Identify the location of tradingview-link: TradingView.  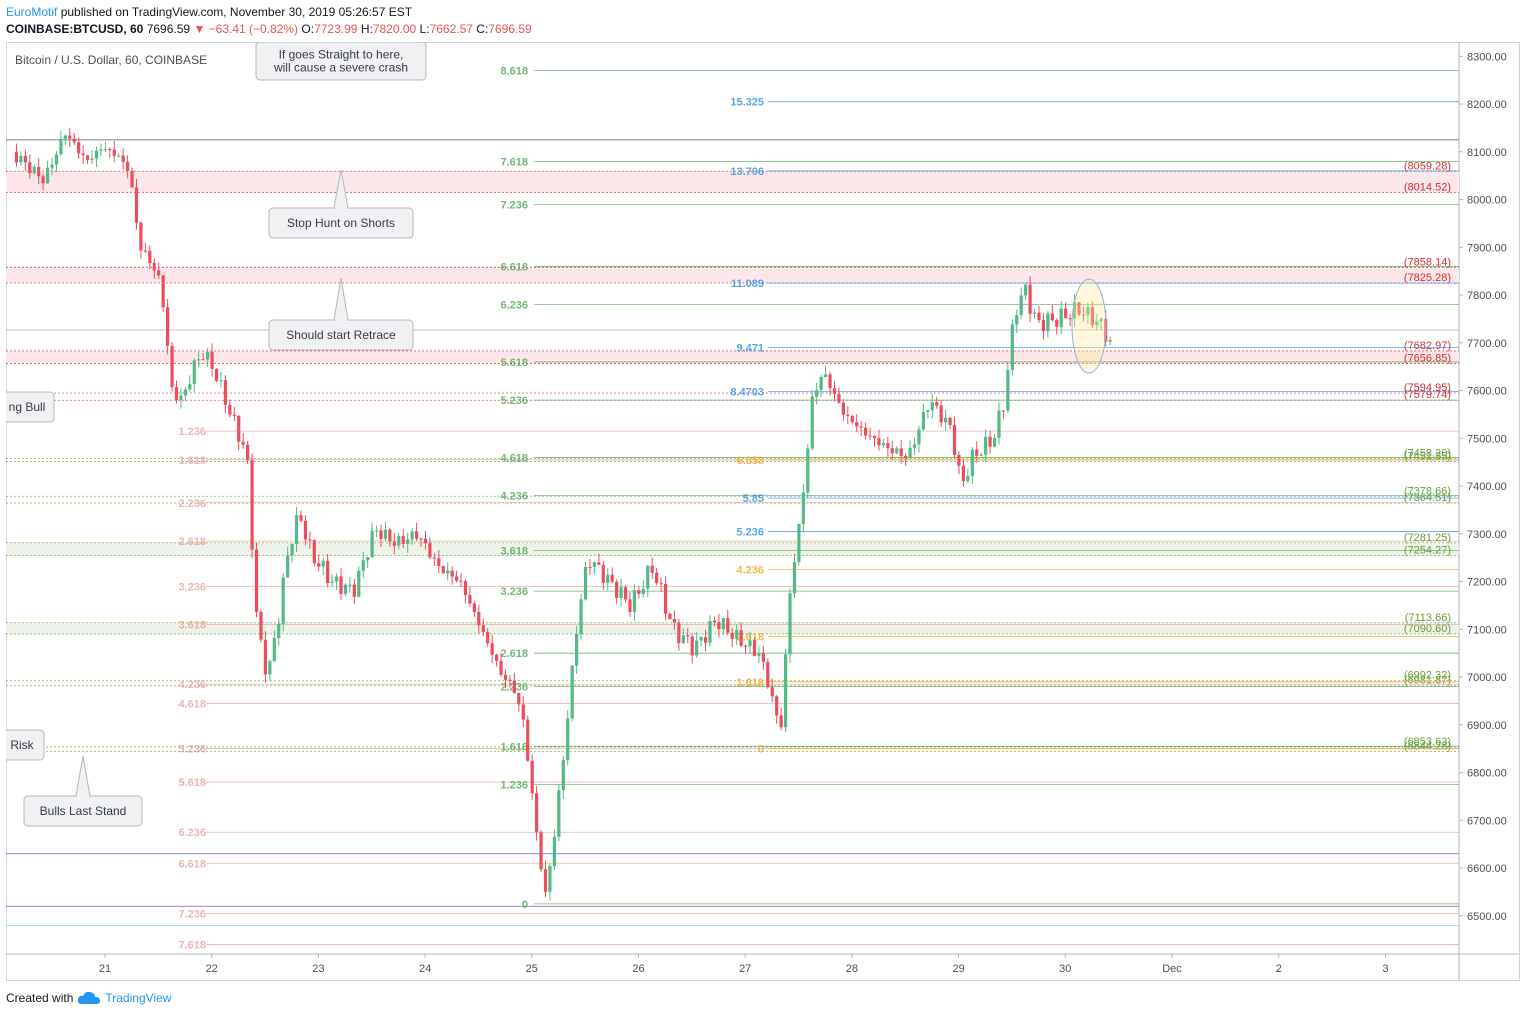
(138, 998).